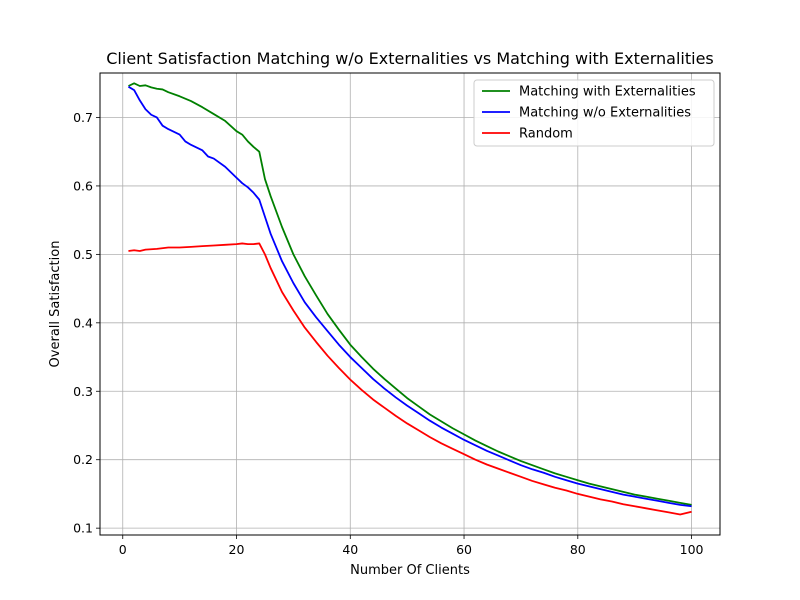 Image resolution: width=800 pixels, height=600 pixels. Describe the element at coordinates (83, 391) in the screenshot. I see `y-tick-label: 0.3` at that location.